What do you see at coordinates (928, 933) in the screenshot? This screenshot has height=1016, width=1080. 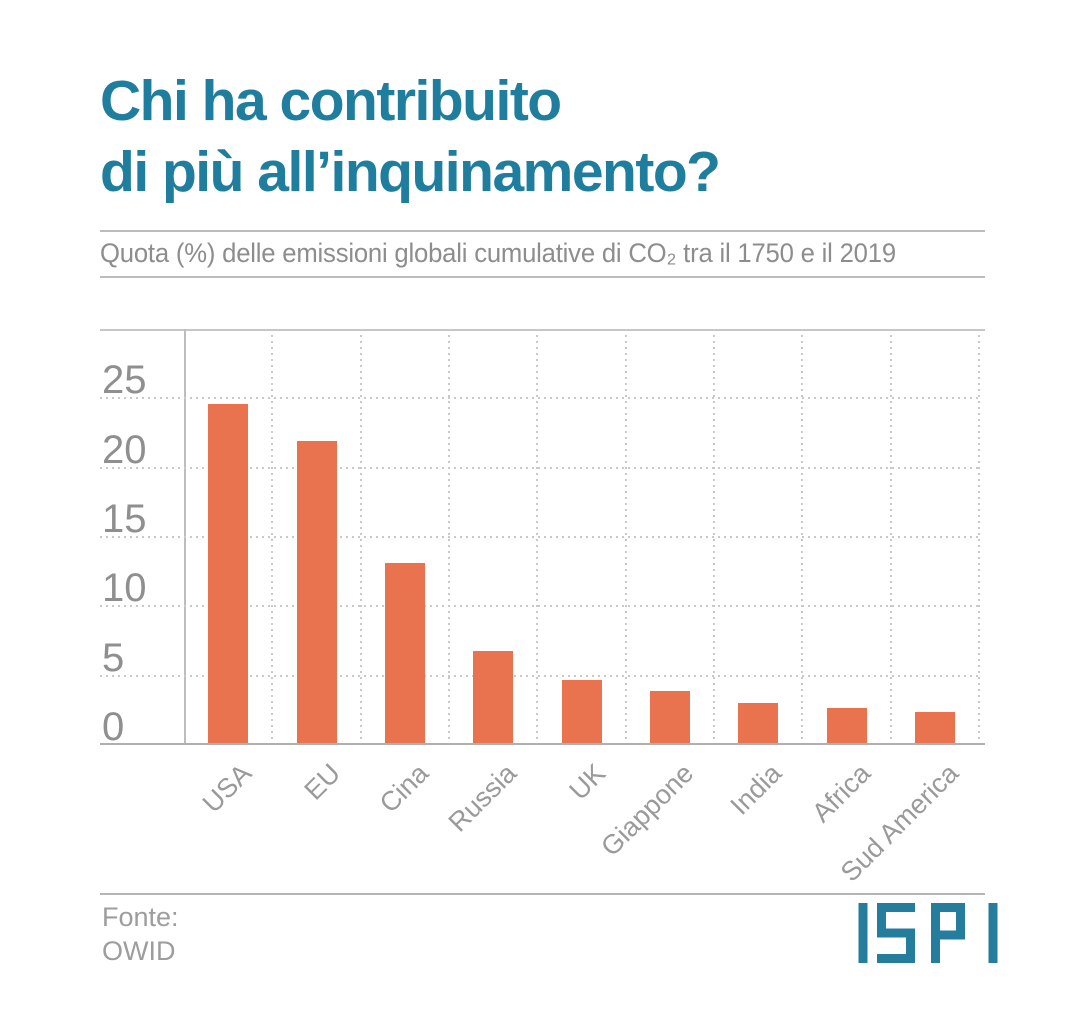 I see `ispi-logo-glyphs` at bounding box center [928, 933].